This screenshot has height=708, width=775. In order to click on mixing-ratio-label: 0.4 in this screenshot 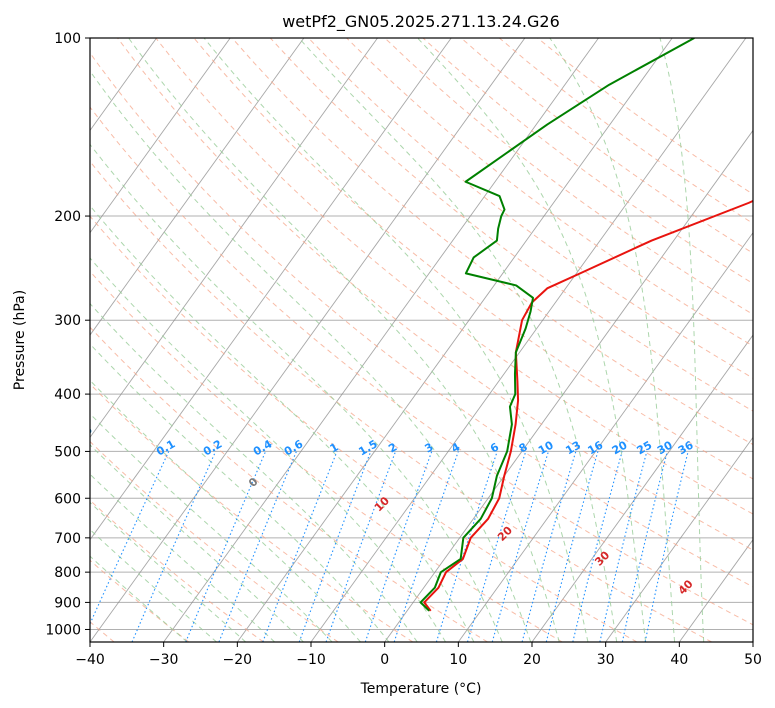, I will do `click(263, 447)`.